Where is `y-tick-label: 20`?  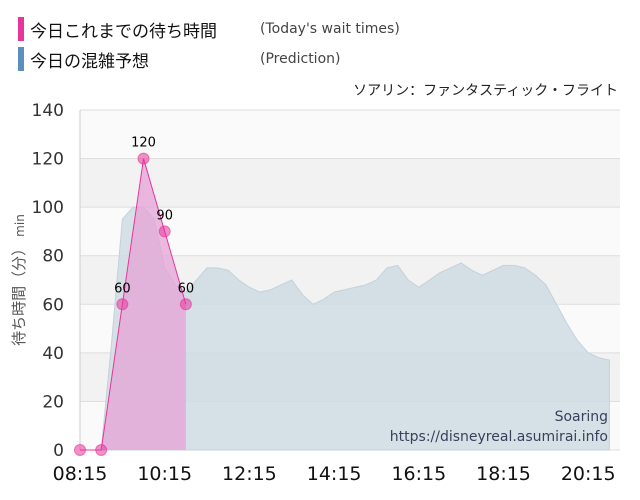
y-tick-label: 20 is located at coordinates (53, 402).